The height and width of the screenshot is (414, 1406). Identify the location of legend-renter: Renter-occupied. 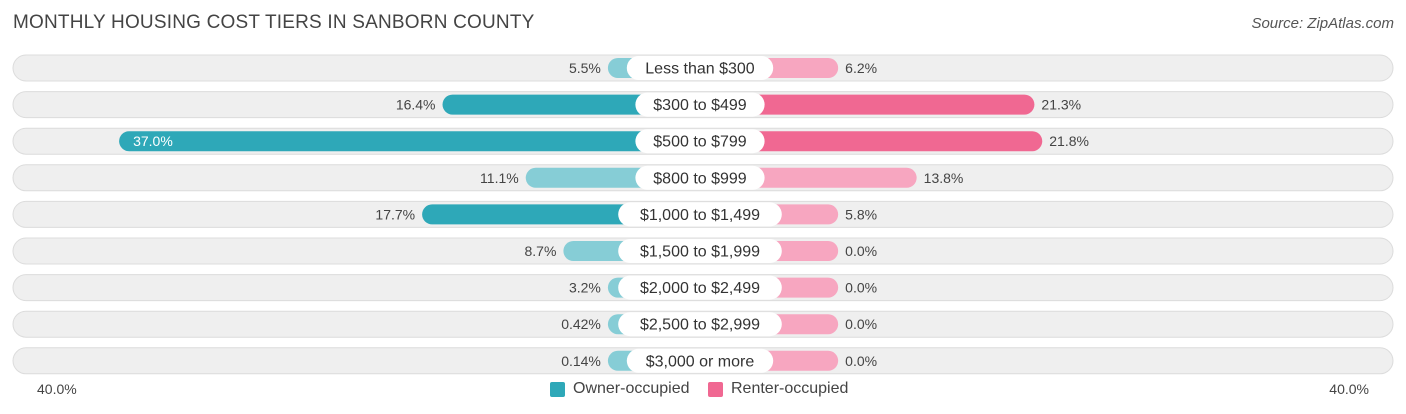
(778, 389).